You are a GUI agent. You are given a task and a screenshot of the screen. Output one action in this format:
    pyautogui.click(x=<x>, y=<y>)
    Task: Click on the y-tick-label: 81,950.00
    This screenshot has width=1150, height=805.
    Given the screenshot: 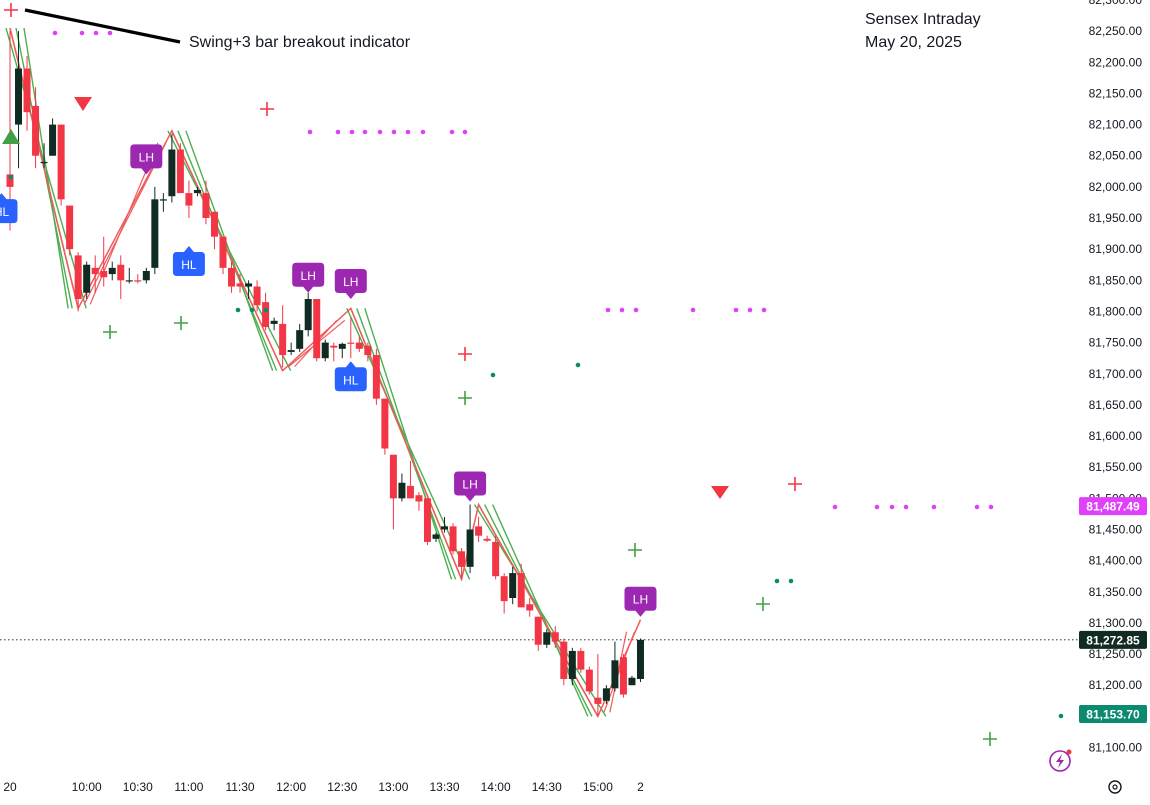 What is the action you would take?
    pyautogui.click(x=1116, y=218)
    